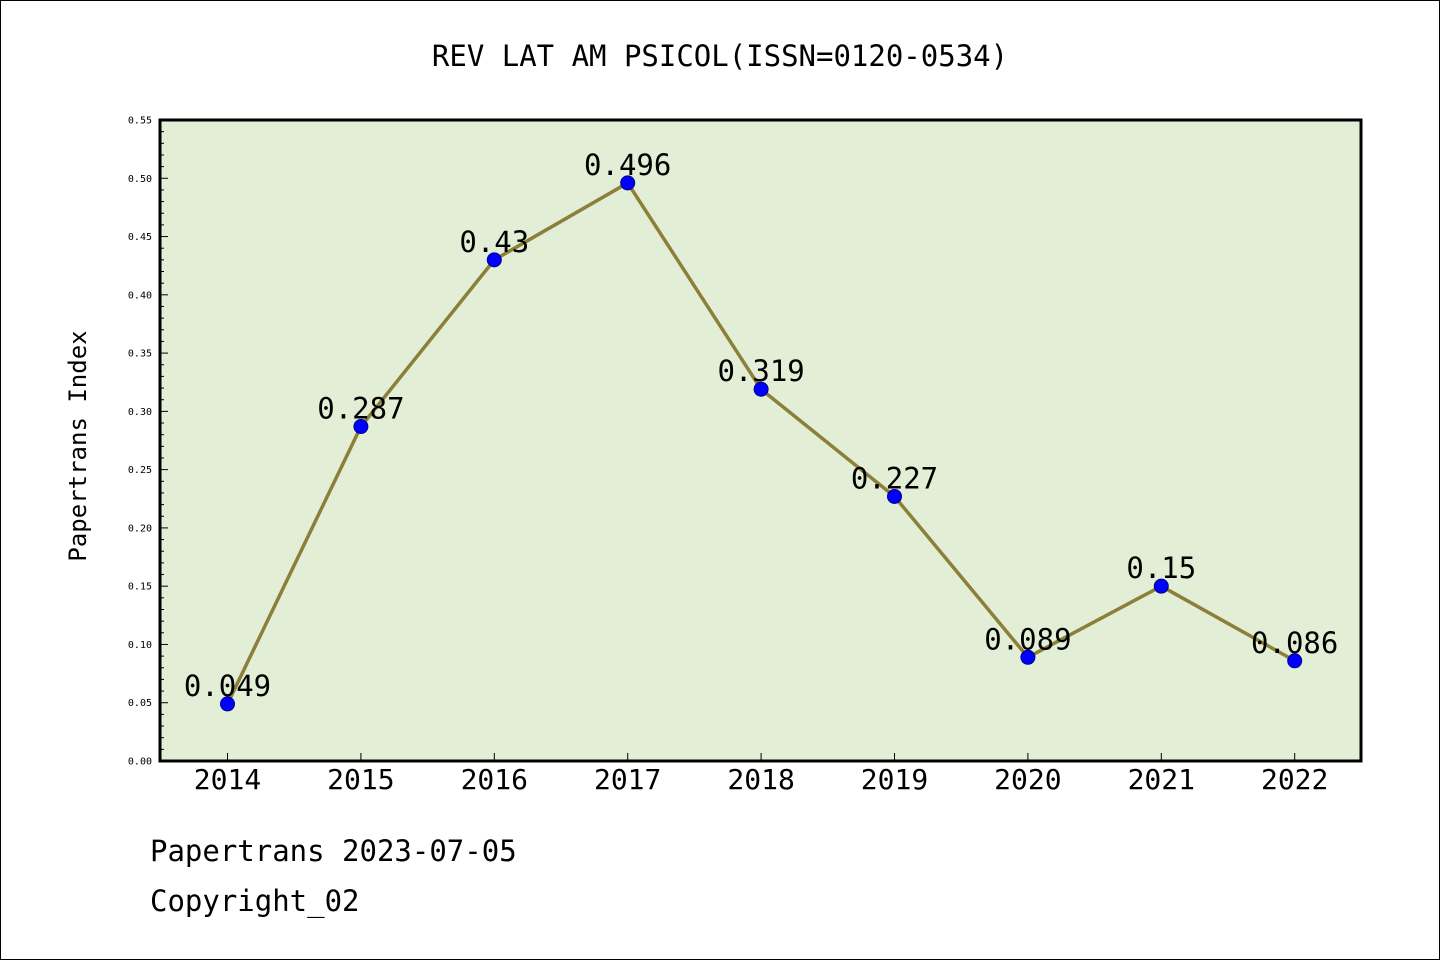 The height and width of the screenshot is (960, 1440). What do you see at coordinates (140, 645) in the screenshot?
I see `y-tick-label: 0.10` at bounding box center [140, 645].